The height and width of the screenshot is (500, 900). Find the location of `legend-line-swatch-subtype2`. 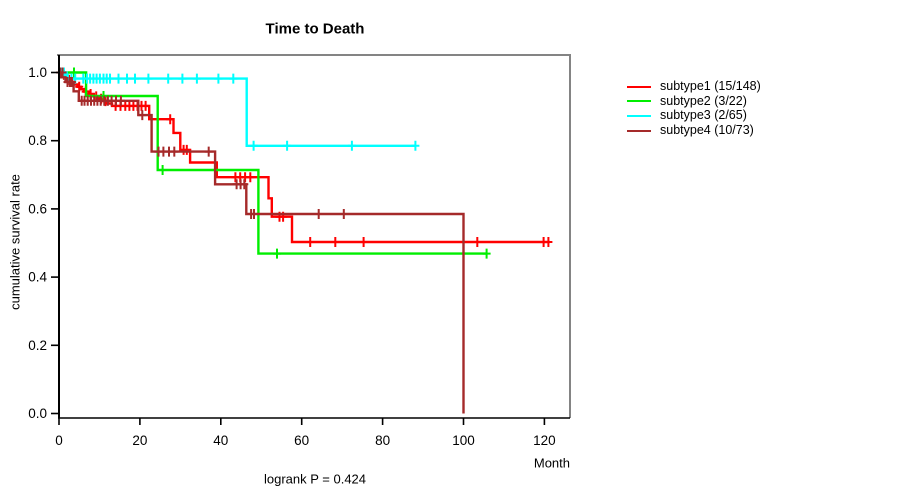

legend-line-swatch-subtype2 is located at coordinates (639, 101).